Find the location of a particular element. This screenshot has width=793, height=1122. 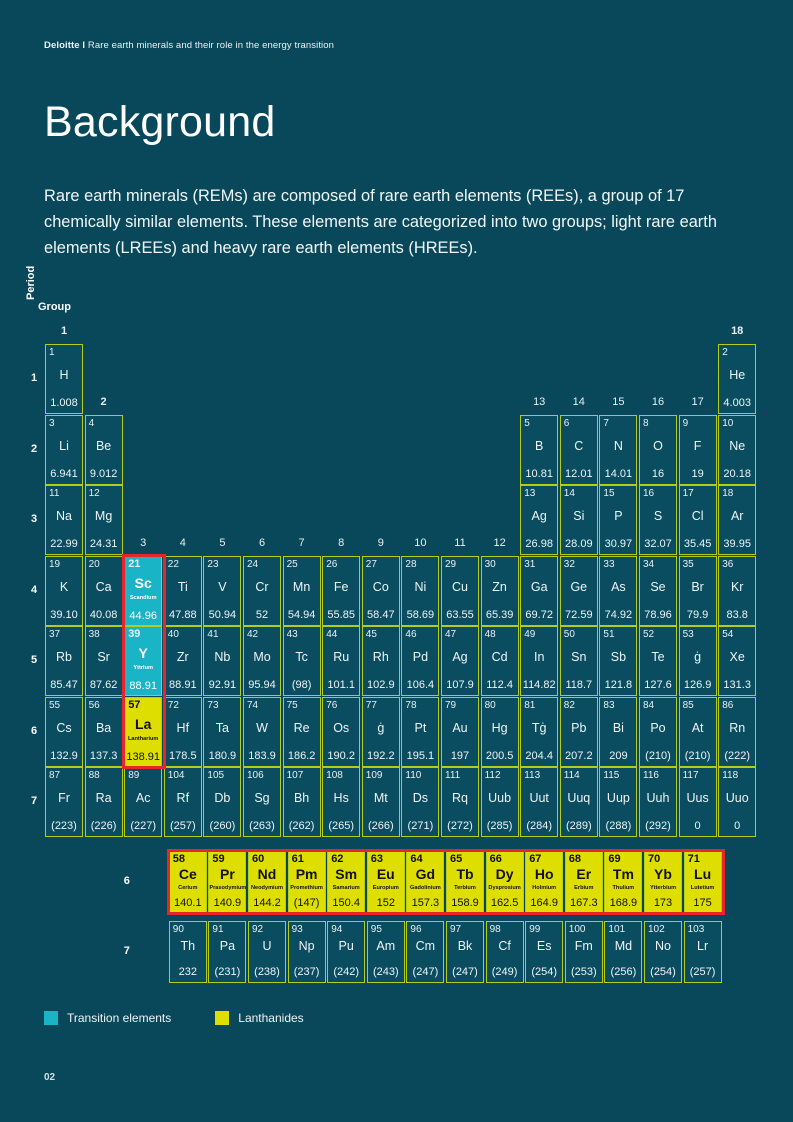

element-cell-Cr: 24 Cr 52 is located at coordinates (262, 590).